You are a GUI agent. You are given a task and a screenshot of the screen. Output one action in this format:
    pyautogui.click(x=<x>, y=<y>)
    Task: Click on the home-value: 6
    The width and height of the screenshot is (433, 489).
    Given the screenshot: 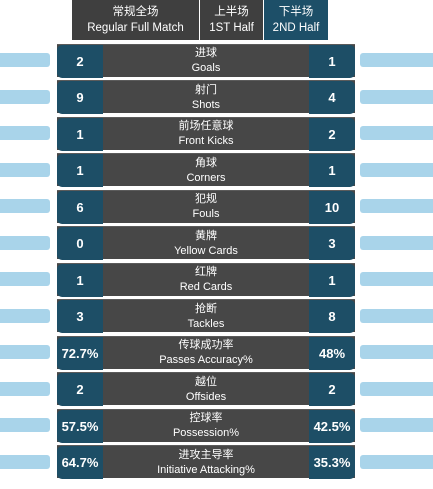 What is the action you would take?
    pyautogui.click(x=80, y=207)
    